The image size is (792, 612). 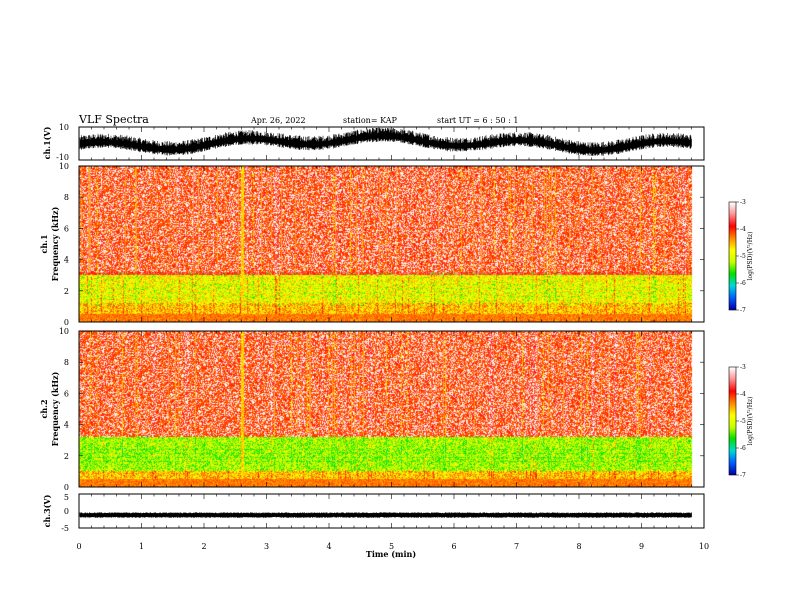 What do you see at coordinates (391, 554) in the screenshot?
I see `x-axis-label: Time (min)` at bounding box center [391, 554].